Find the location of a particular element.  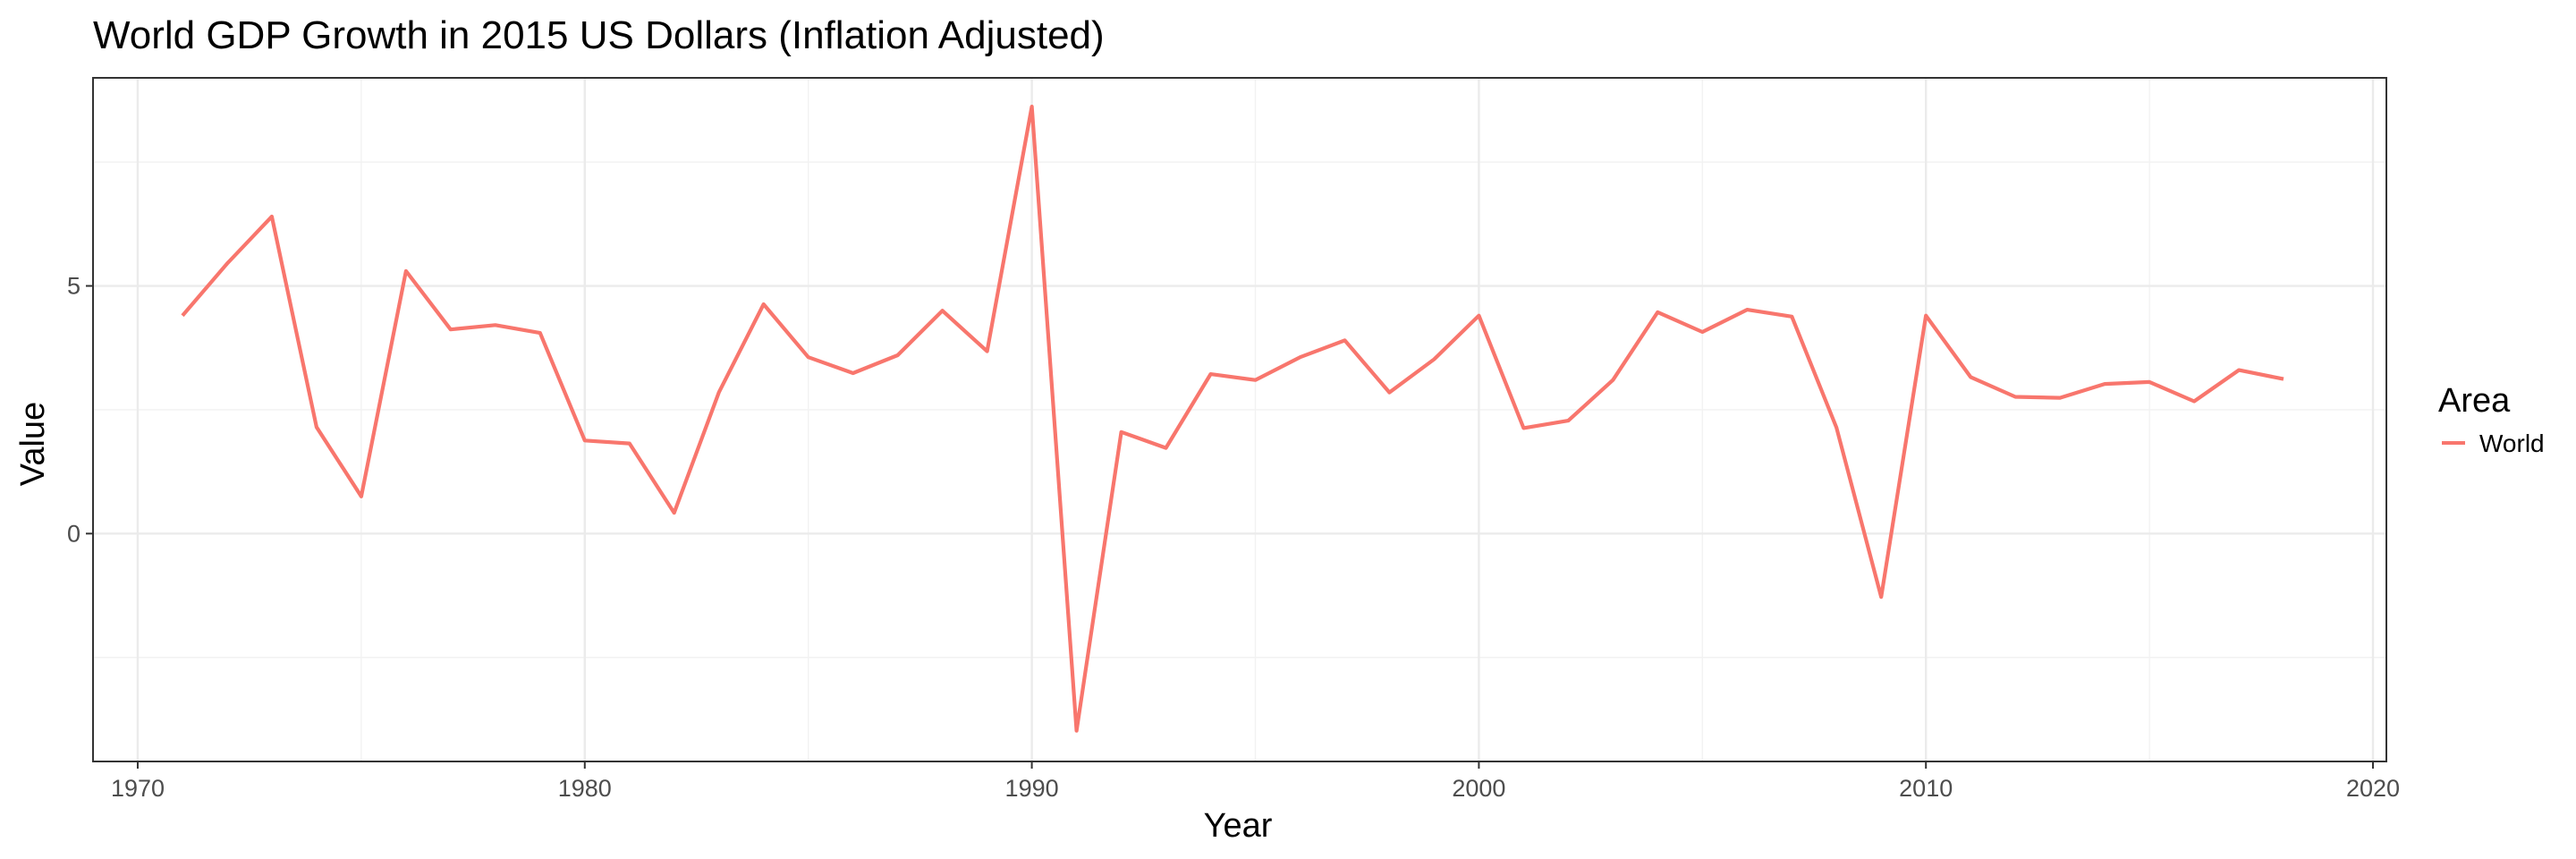

x-tick-label: 2010 is located at coordinates (1926, 788).